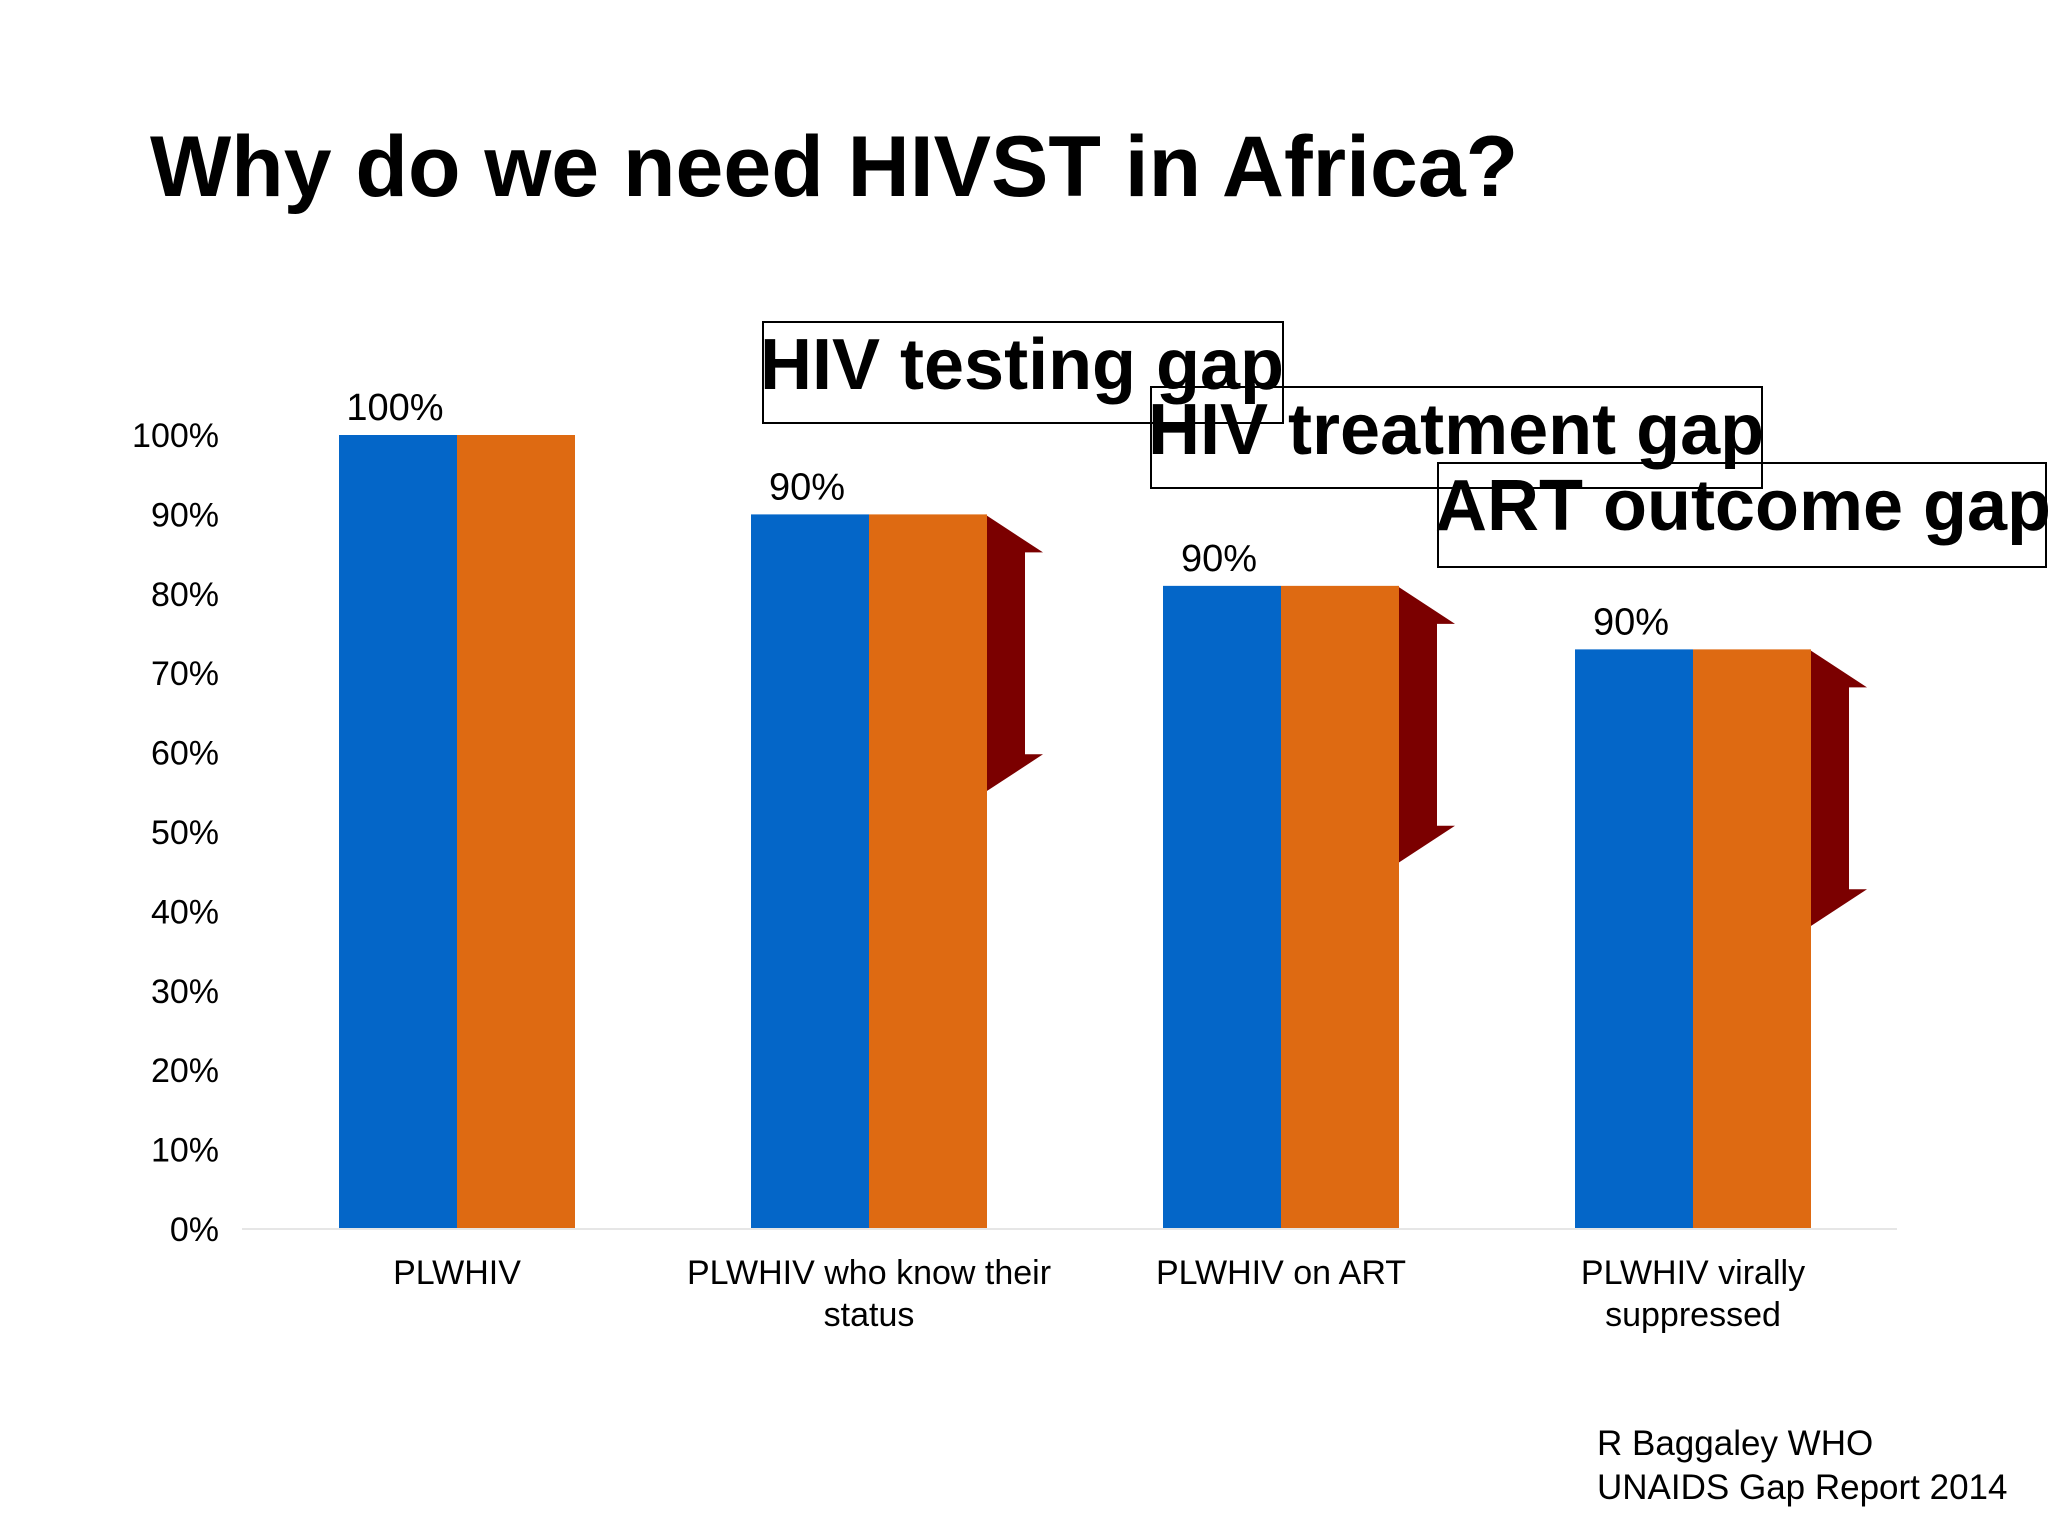 The image size is (2048, 1536). I want to click on y-tick-label: 10%, so click(185, 1151).